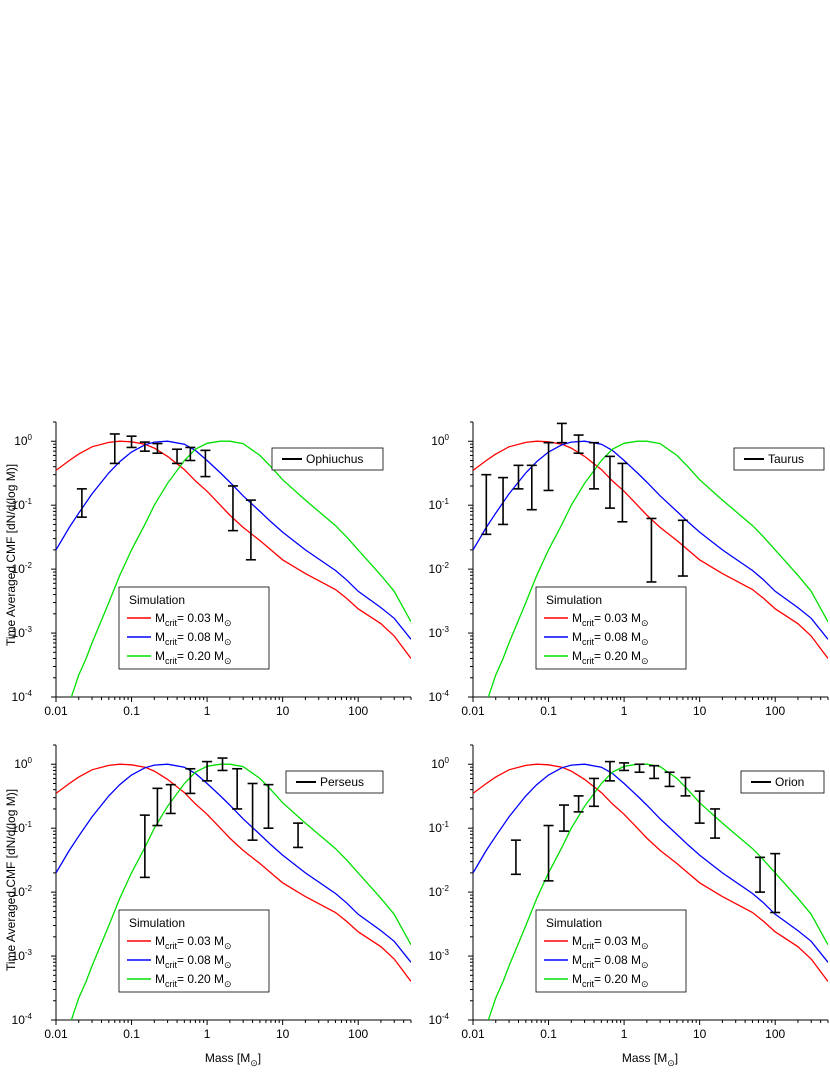 Image resolution: width=830 pixels, height=1075 pixels. Describe the element at coordinates (334, 782) in the screenshot. I see `observation-legend: Perseus` at that location.